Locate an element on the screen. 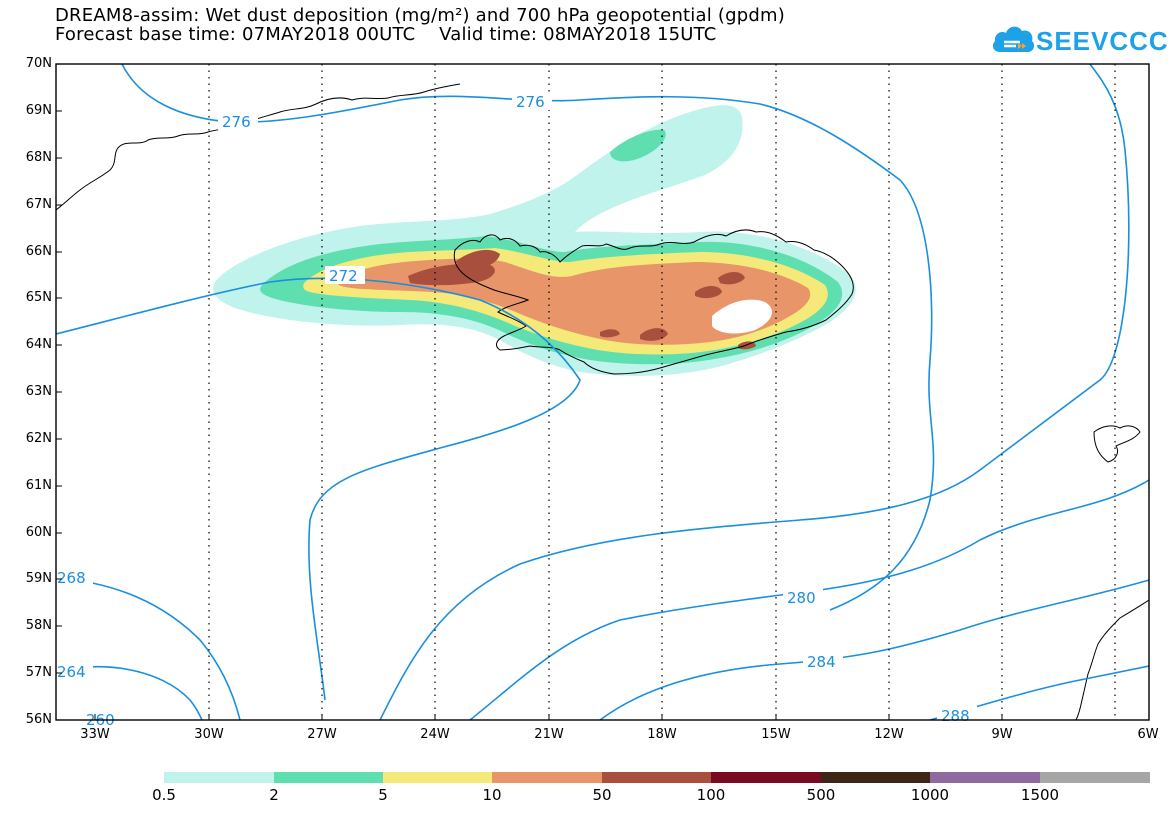 The height and width of the screenshot is (815, 1175). colorbar-tick-1500: 1500 is located at coordinates (1040, 795).